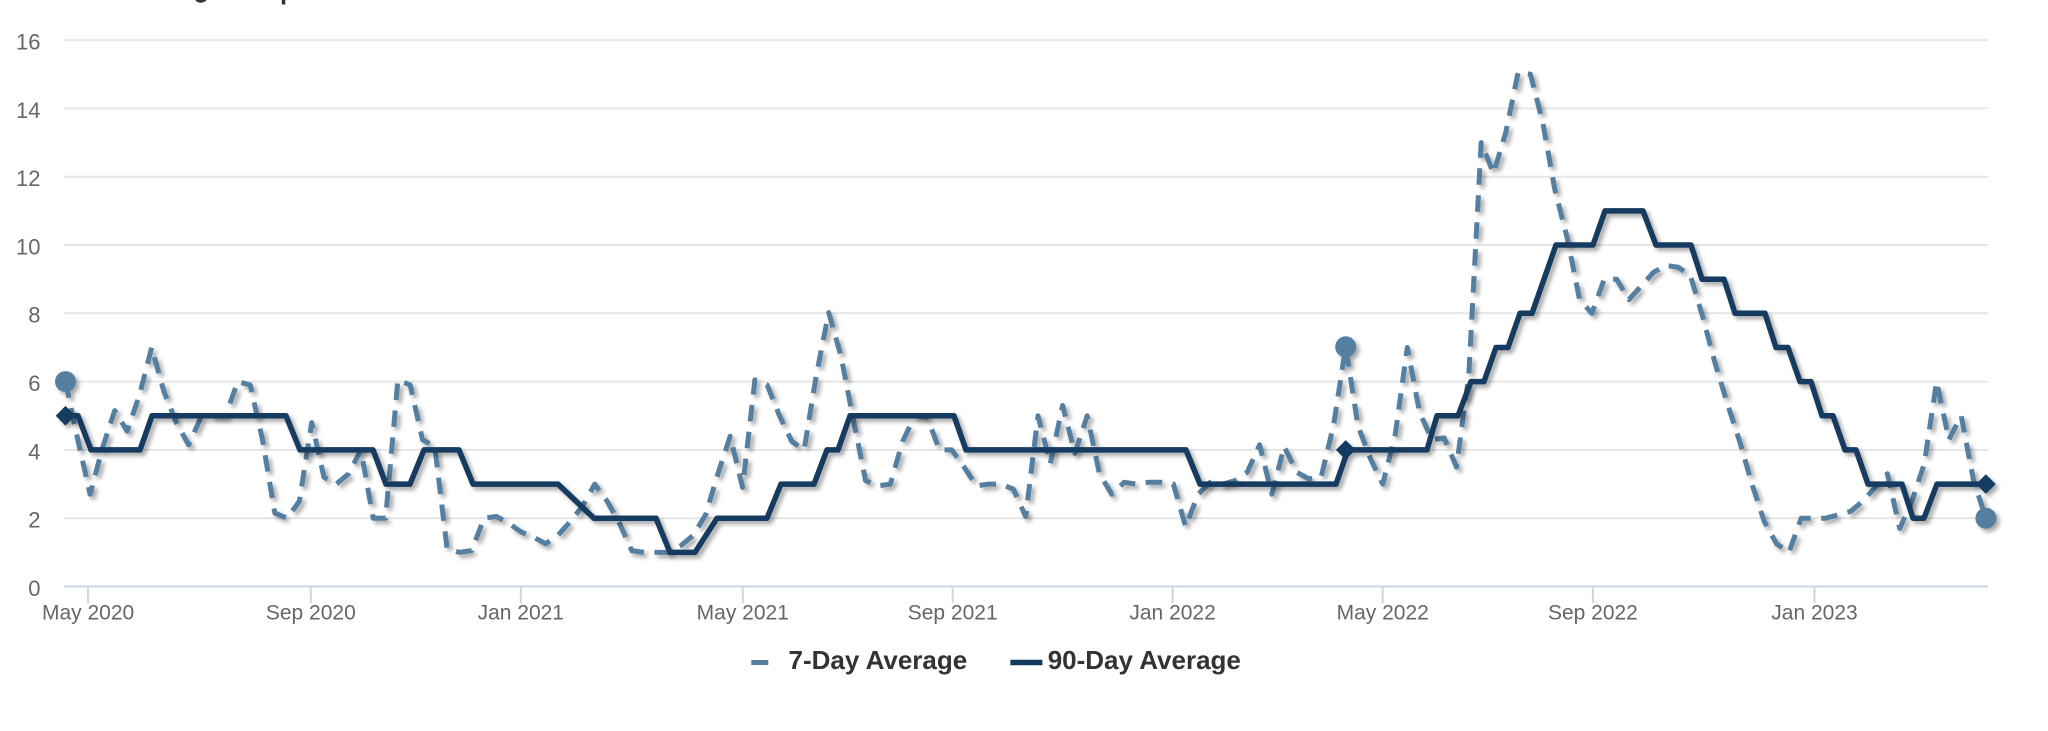 The height and width of the screenshot is (731, 2048). What do you see at coordinates (88, 613) in the screenshot?
I see `svg-text: May 2020` at bounding box center [88, 613].